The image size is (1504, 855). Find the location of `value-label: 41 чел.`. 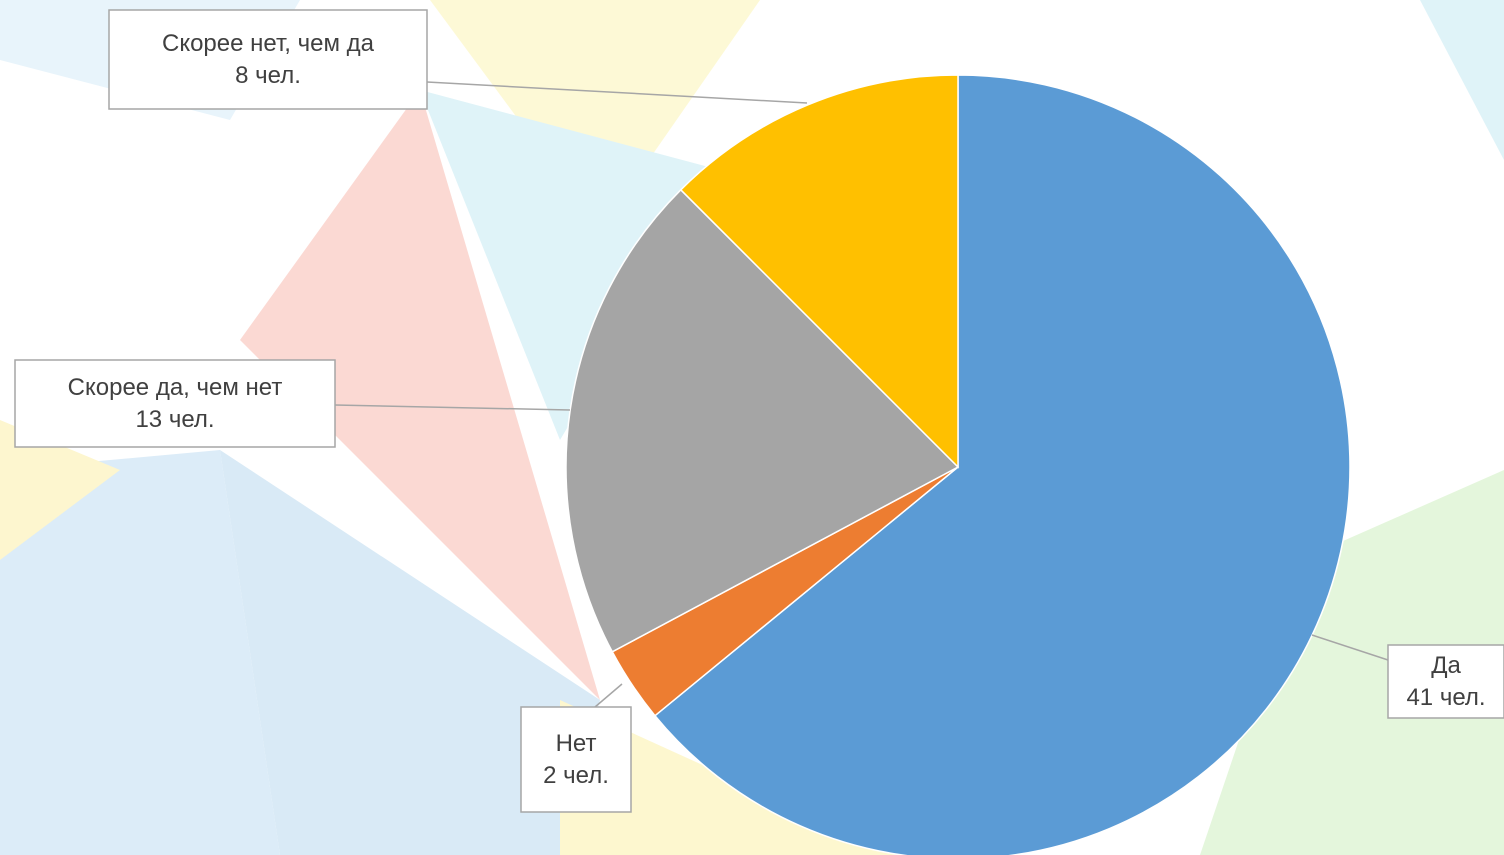

value-label: 41 чел. is located at coordinates (1445, 697).